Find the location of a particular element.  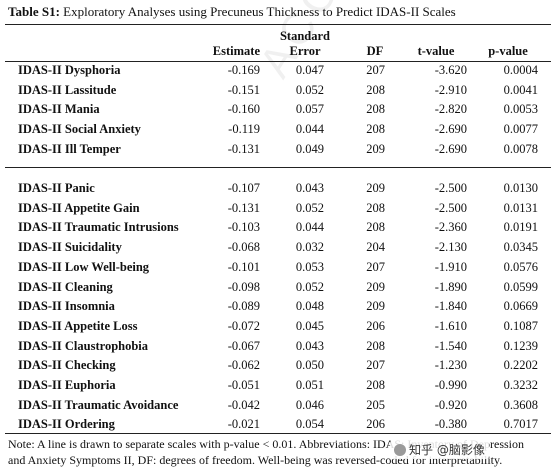

row-p-value: 0.0004 is located at coordinates (520, 70).